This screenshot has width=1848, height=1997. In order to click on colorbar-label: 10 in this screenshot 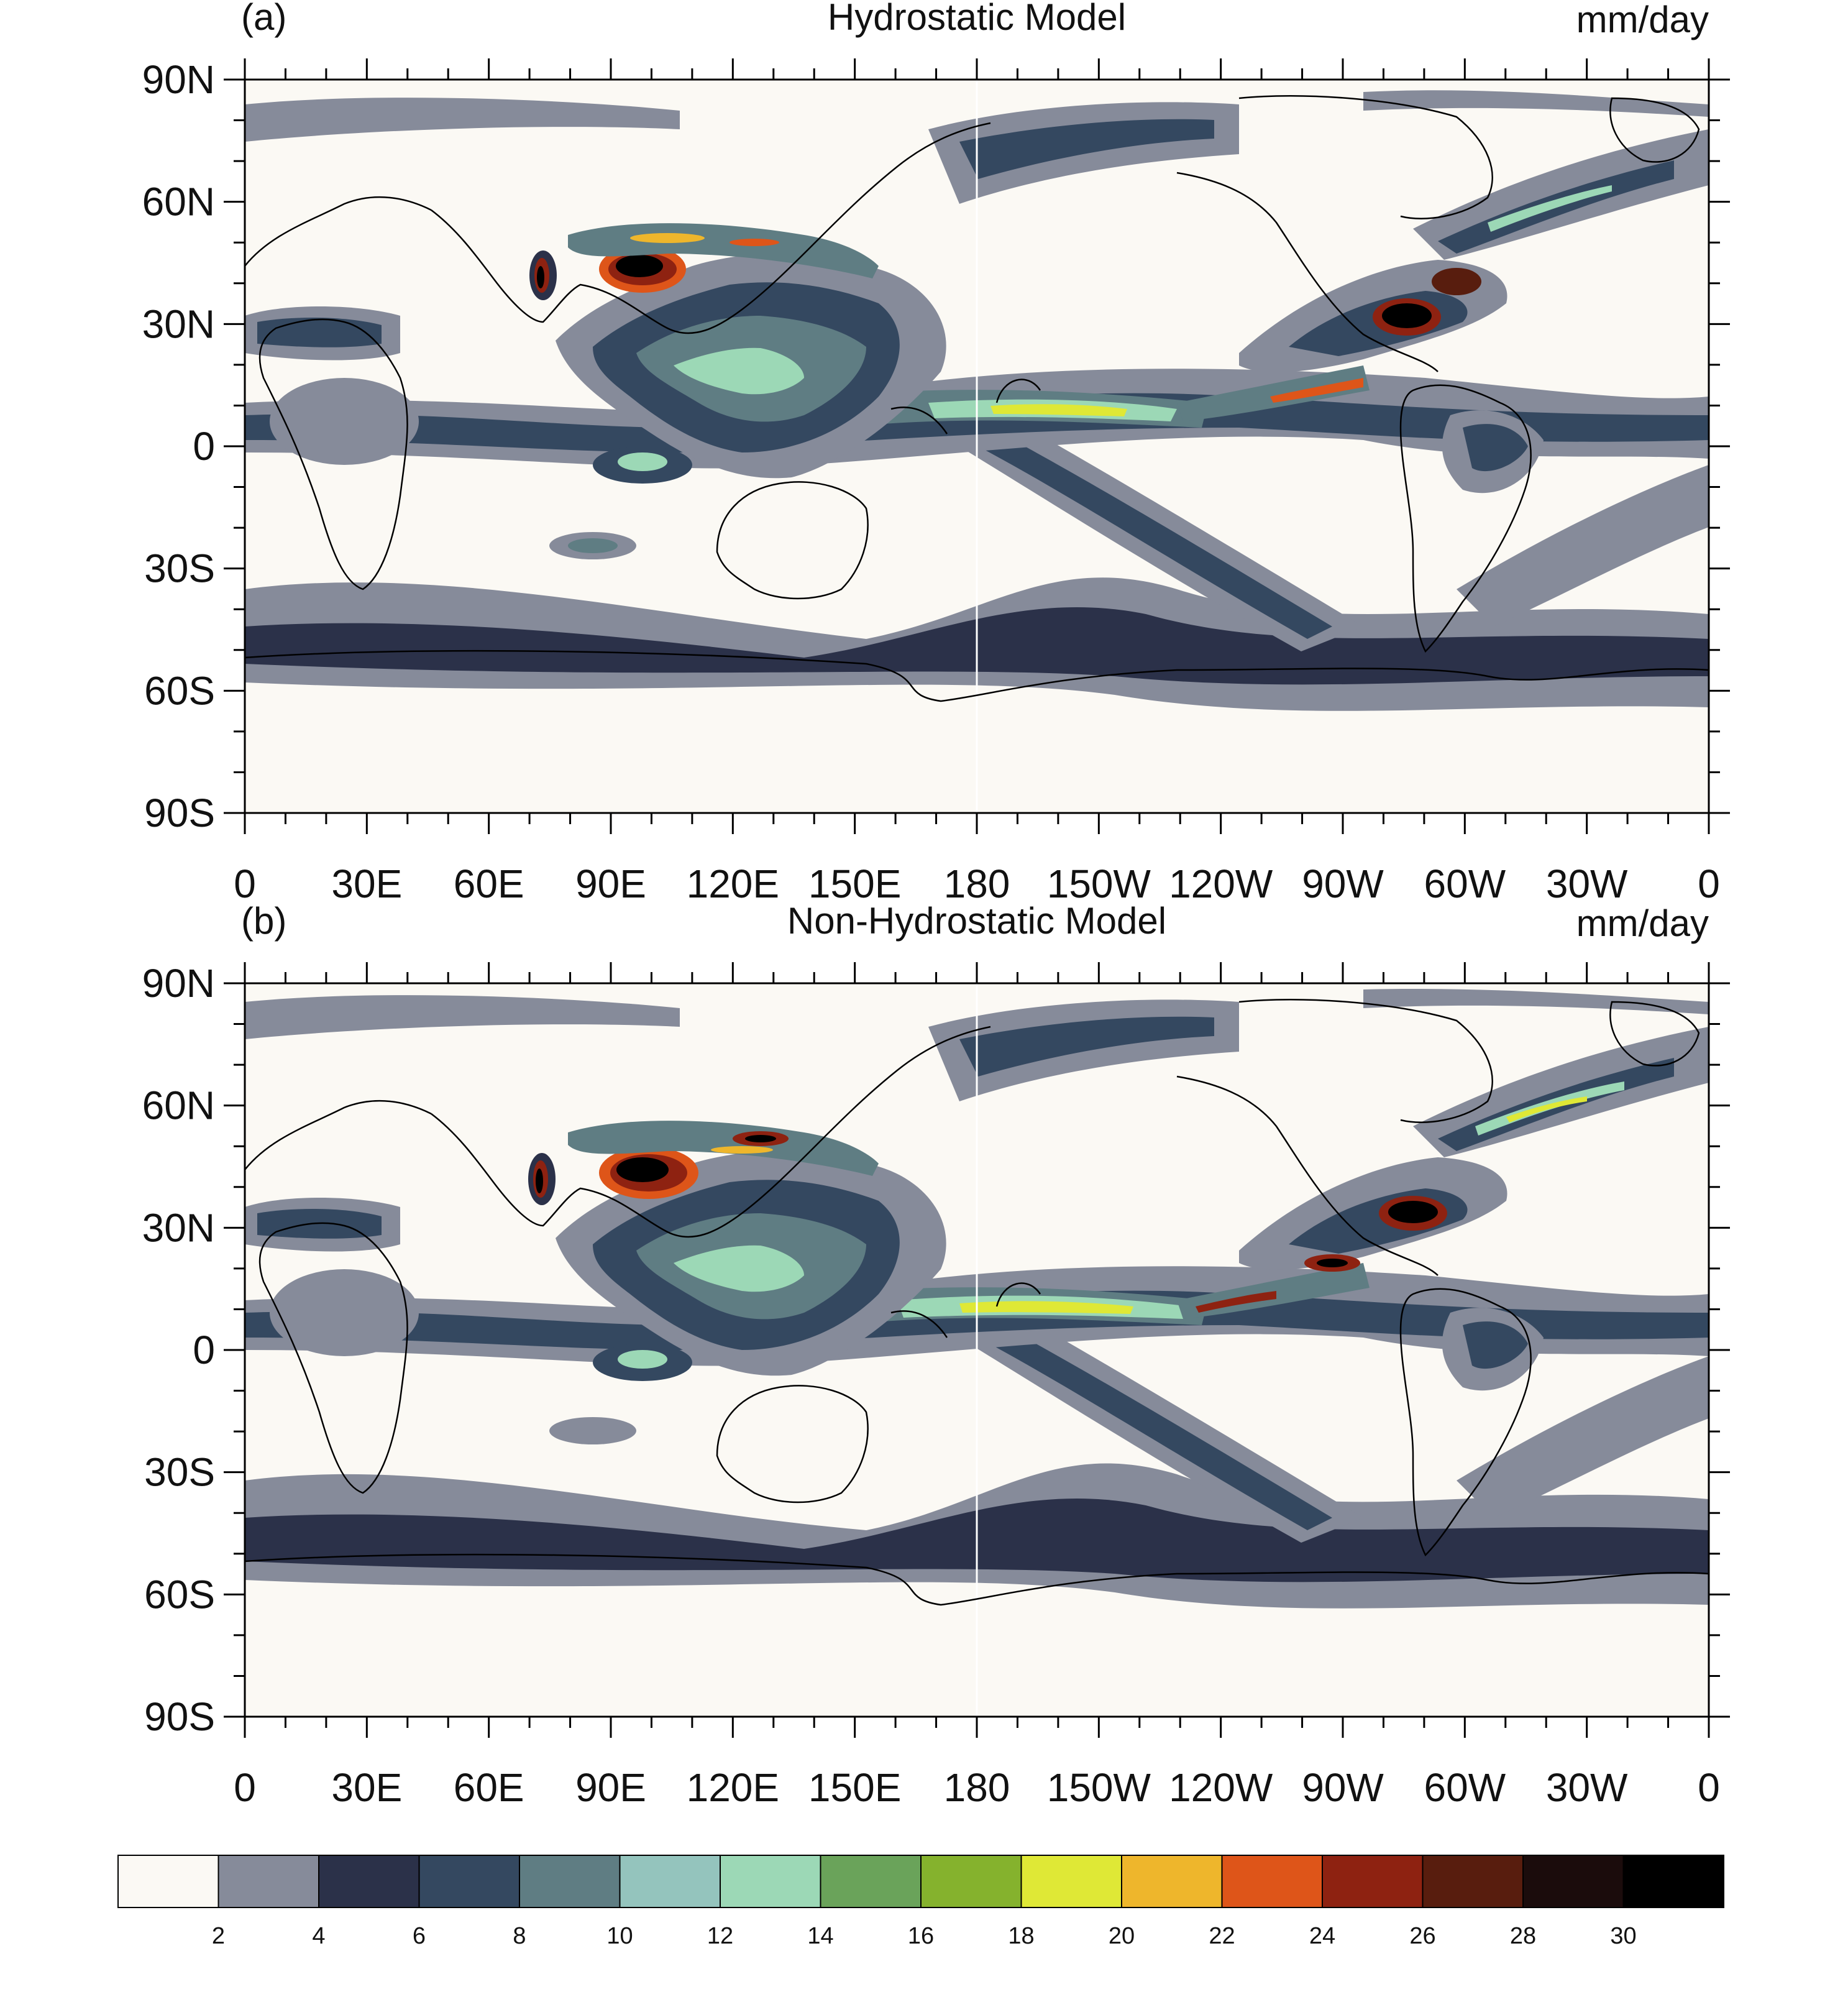, I will do `click(619, 1936)`.